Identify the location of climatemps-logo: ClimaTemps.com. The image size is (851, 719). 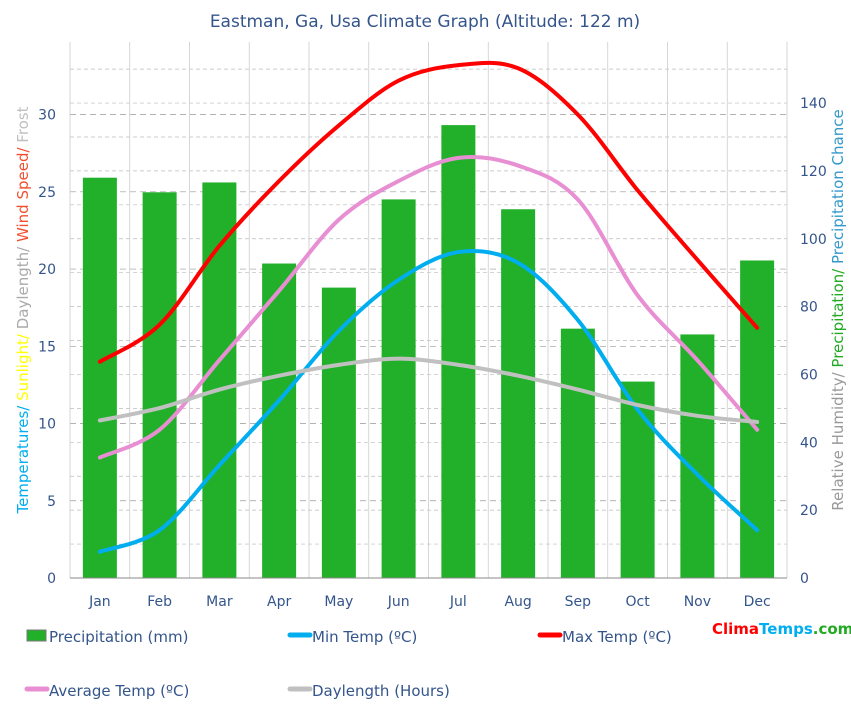
(781, 629).